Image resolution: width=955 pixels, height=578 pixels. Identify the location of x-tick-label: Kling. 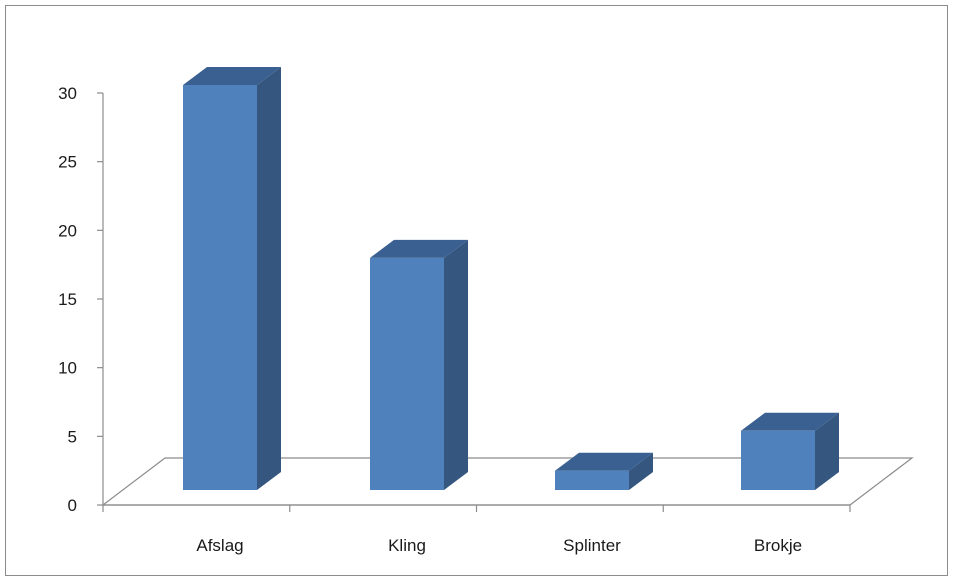
(407, 545).